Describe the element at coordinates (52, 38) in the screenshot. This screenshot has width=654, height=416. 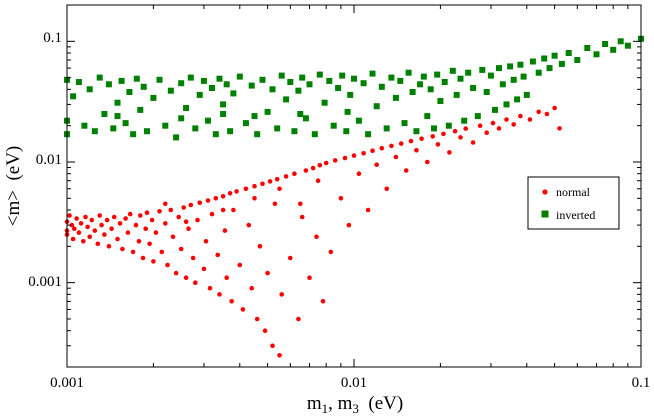
I see `y-tick-label-2: 0.1` at that location.